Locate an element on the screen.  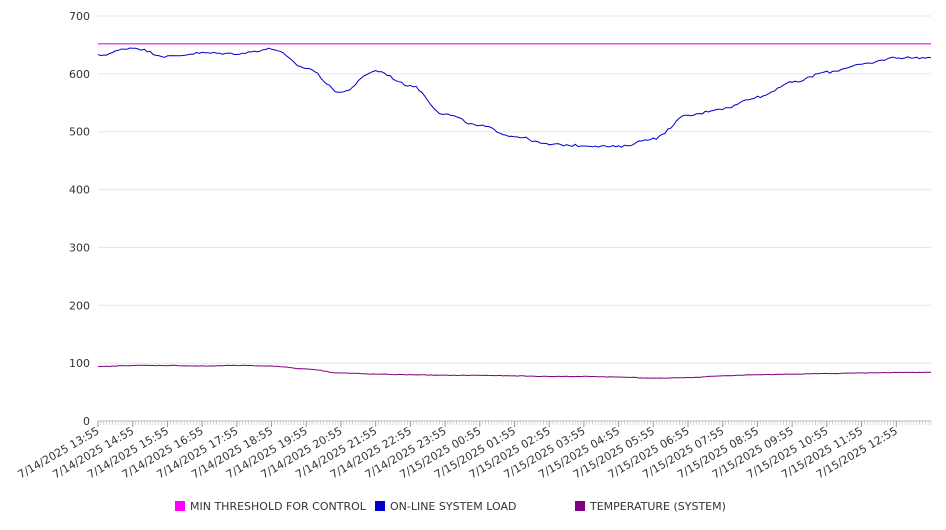
legend-item-temperature: TEMPERATURE (SYSTEM) is located at coordinates (650, 506).